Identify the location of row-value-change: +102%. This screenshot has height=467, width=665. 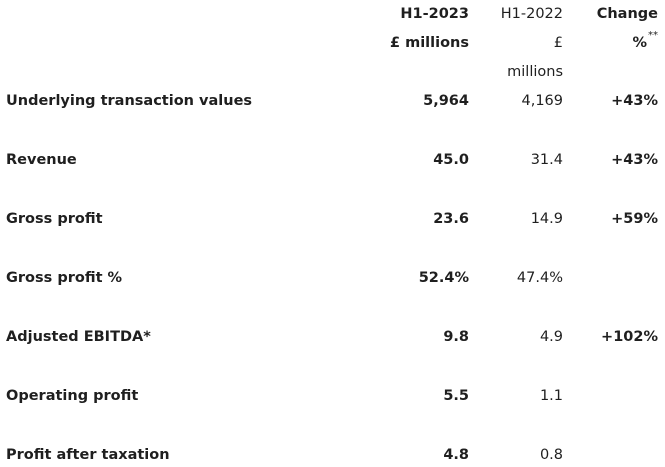
(629, 337).